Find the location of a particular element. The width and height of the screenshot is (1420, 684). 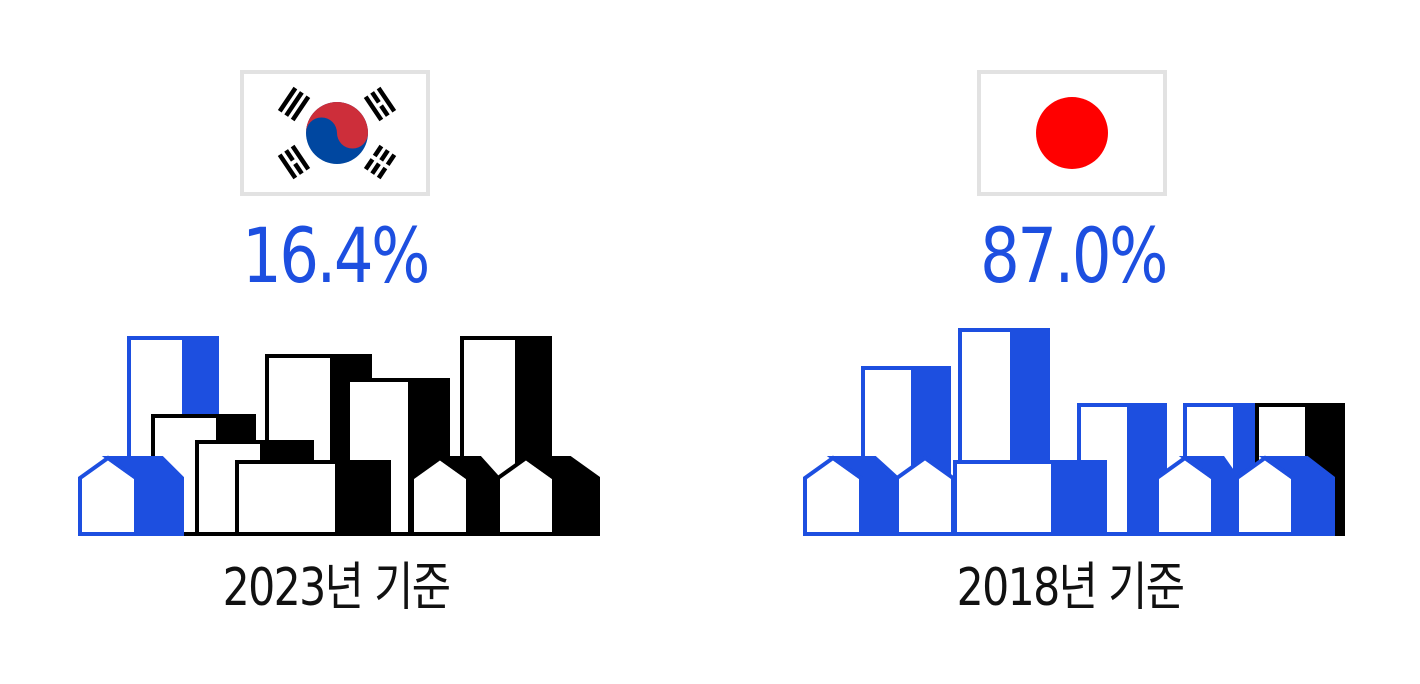

south-korea-flag-graphic is located at coordinates (337, 133).